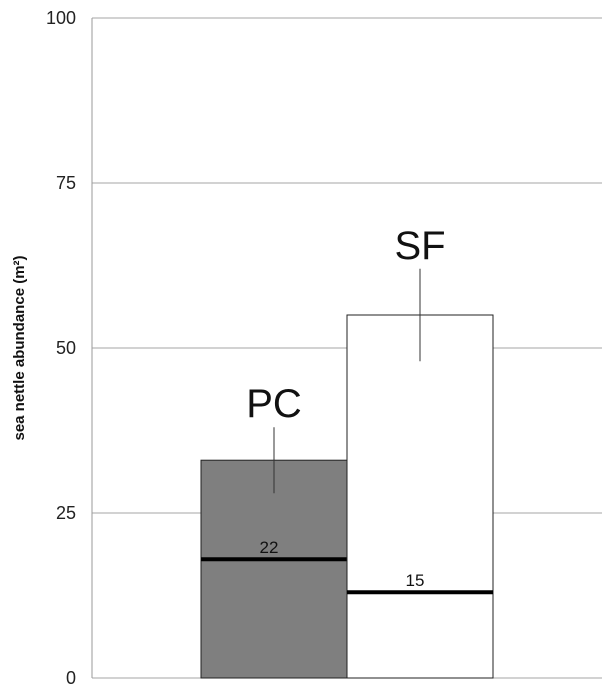 The image size is (602, 690). I want to click on y-tick-label: 75, so click(66, 183).